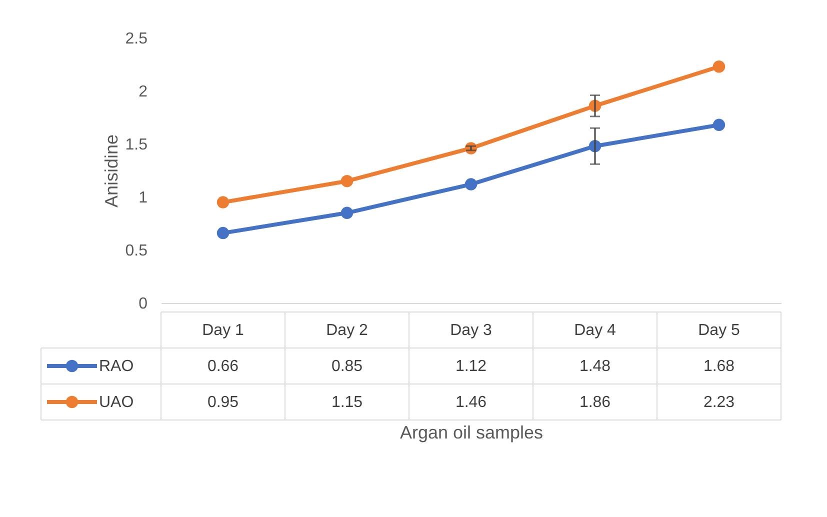 The image size is (827, 517). I want to click on data-label: 1.46, so click(471, 402).